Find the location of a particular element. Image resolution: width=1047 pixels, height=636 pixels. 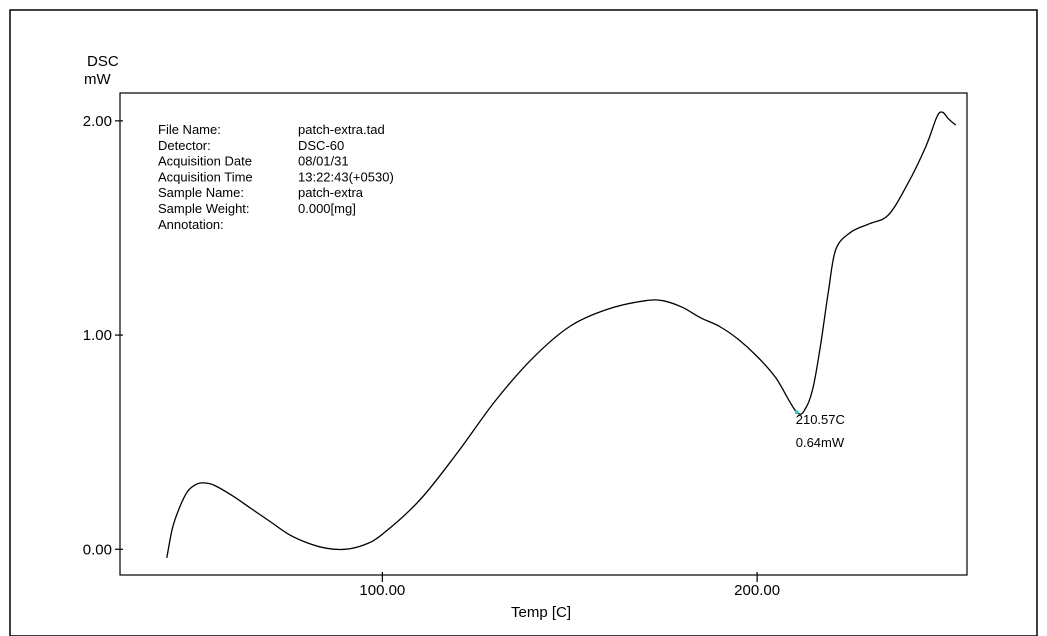

metadata-value: patch-extra.tad is located at coordinates (341, 129).